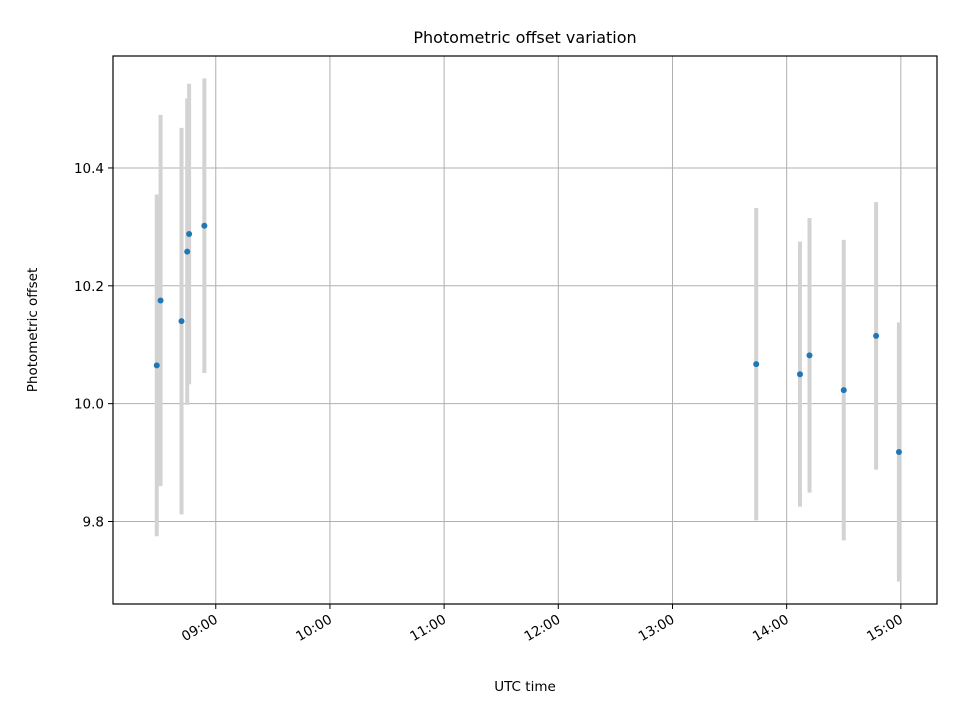 The width and height of the screenshot is (960, 720). What do you see at coordinates (93, 523) in the screenshot?
I see `y-tick-label: 9.8` at bounding box center [93, 523].